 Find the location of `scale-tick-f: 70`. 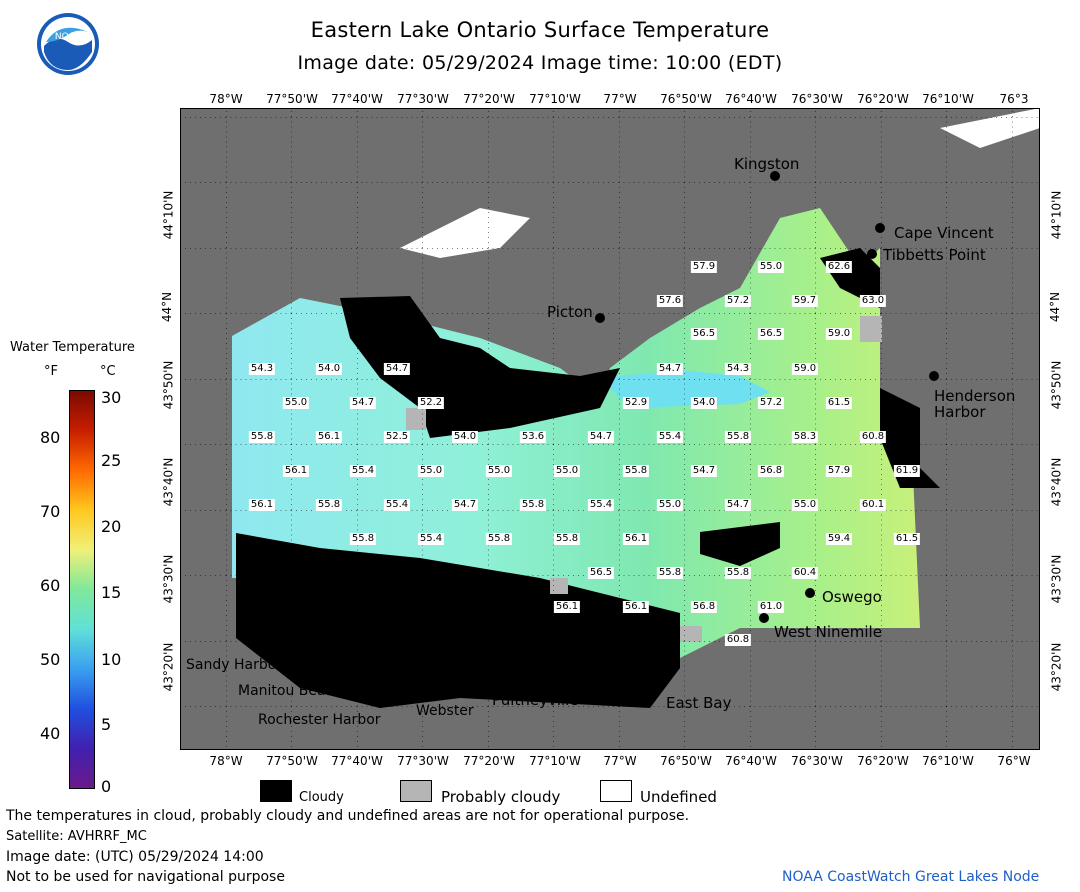

scale-tick-f: 70 is located at coordinates (50, 511).